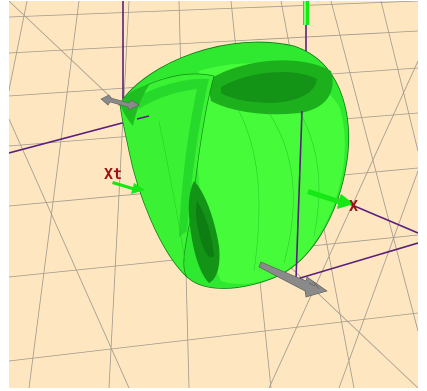 The width and height of the screenshot is (427, 391). Describe the element at coordinates (143, 117) in the screenshot. I see `xt-axis-line-front` at that location.